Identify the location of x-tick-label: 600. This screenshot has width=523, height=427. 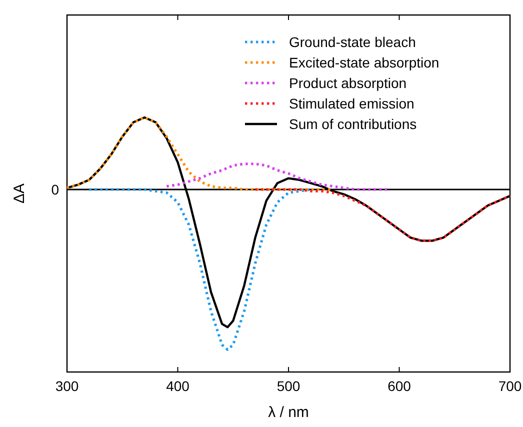
(400, 386).